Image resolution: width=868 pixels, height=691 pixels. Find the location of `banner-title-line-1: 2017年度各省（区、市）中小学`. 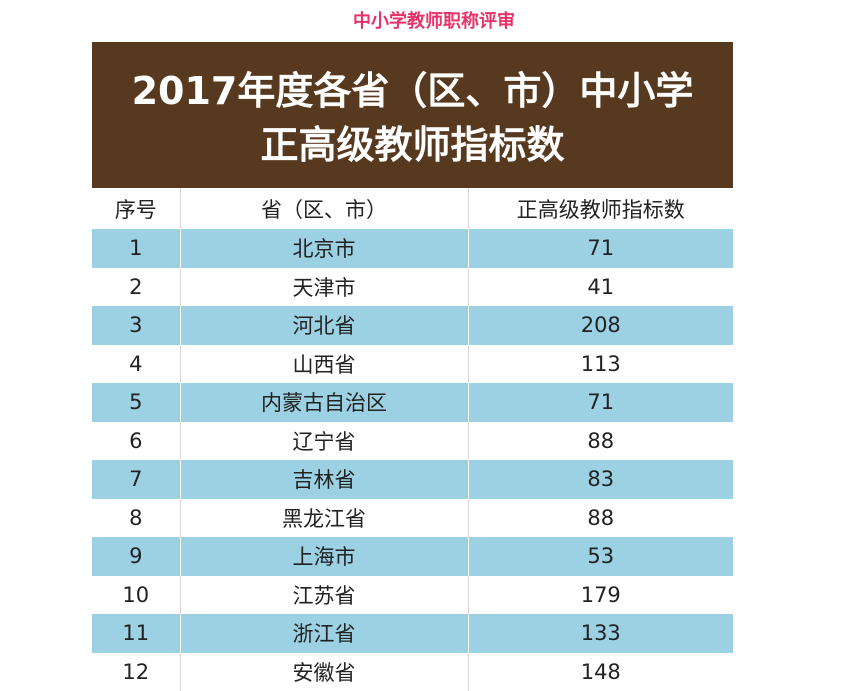

banner-title-line-1: 2017年度各省（区、市）中小学 is located at coordinates (412, 91).